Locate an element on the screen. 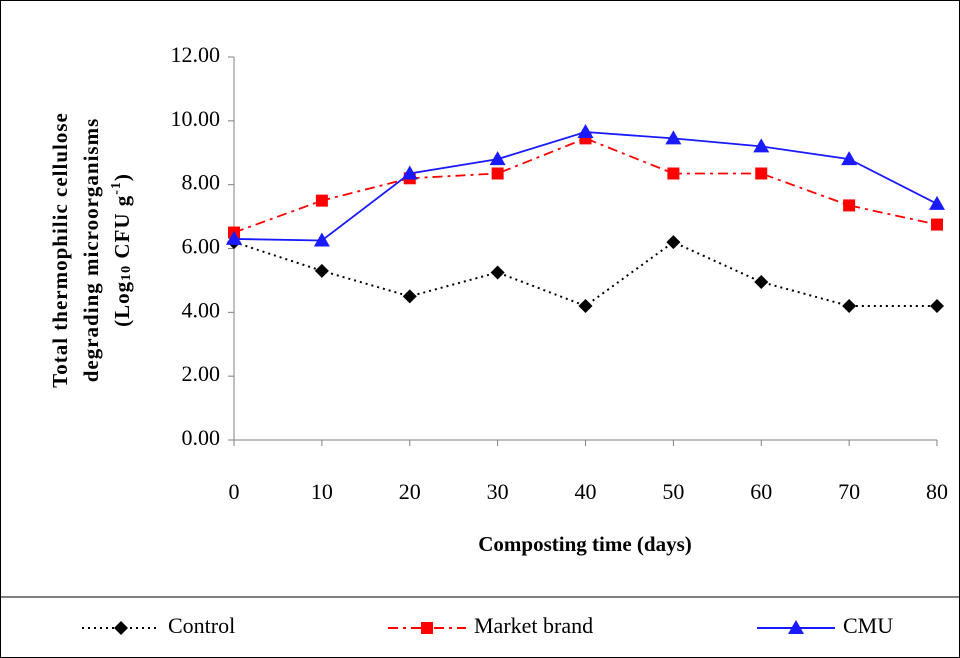  x-tick-label: 60 is located at coordinates (761, 491).